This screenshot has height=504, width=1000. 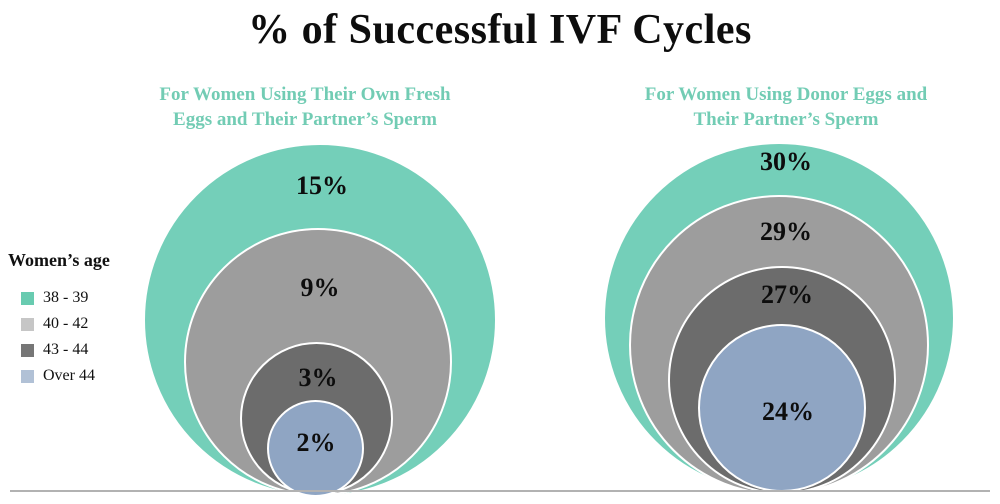 I want to click on legend-item-38-39: 38 - 39, so click(x=78, y=298).